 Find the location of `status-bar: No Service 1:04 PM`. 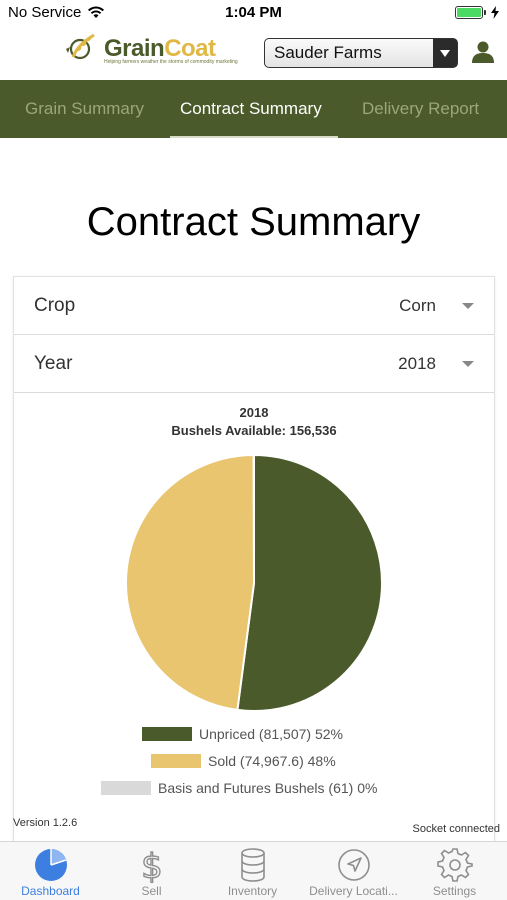

status-bar: No Service 1:04 PM is located at coordinates (253, 13).